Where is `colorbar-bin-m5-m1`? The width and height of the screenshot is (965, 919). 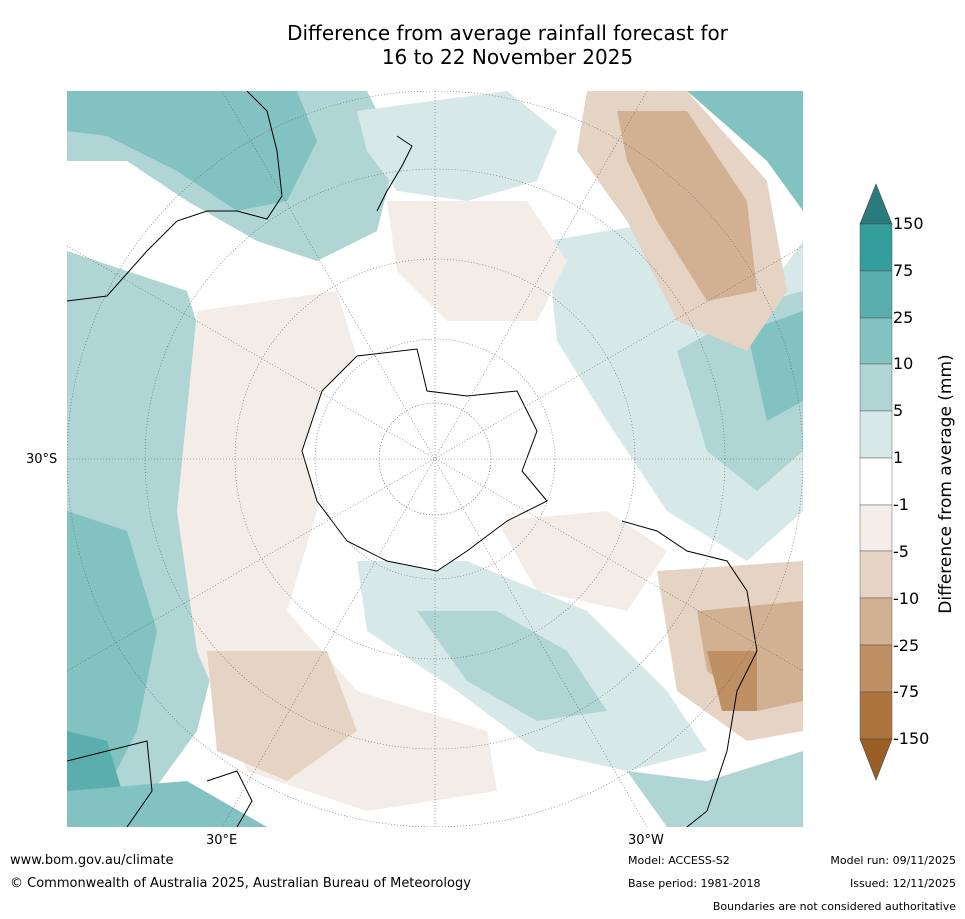 colorbar-bin-m5-m1 is located at coordinates (876, 528).